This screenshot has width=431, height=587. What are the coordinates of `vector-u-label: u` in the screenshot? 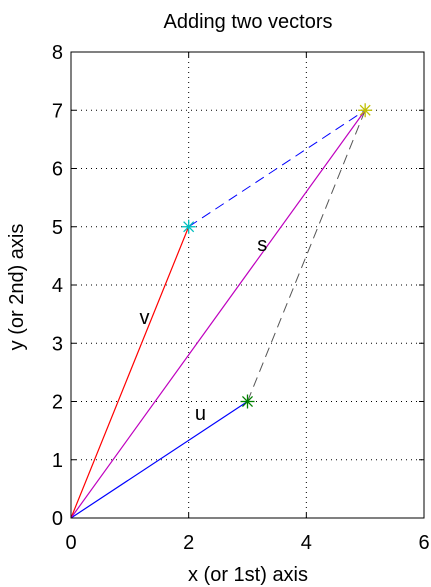 It's located at (200, 414).